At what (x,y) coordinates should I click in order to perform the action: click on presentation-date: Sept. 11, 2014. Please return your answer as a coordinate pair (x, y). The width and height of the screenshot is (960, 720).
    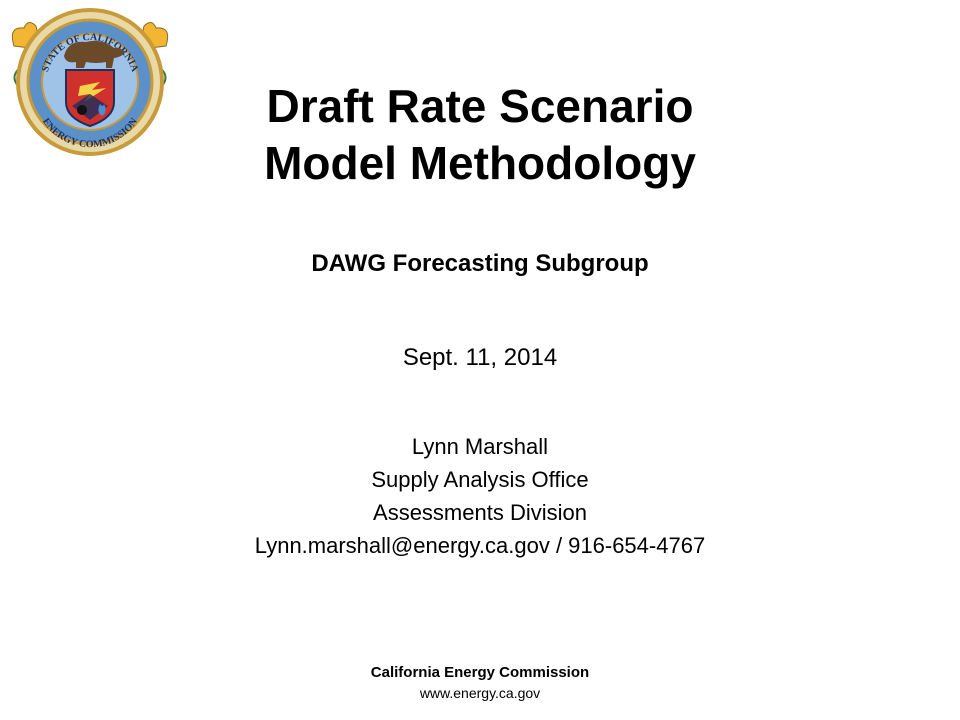
    Looking at the image, I should click on (480, 357).